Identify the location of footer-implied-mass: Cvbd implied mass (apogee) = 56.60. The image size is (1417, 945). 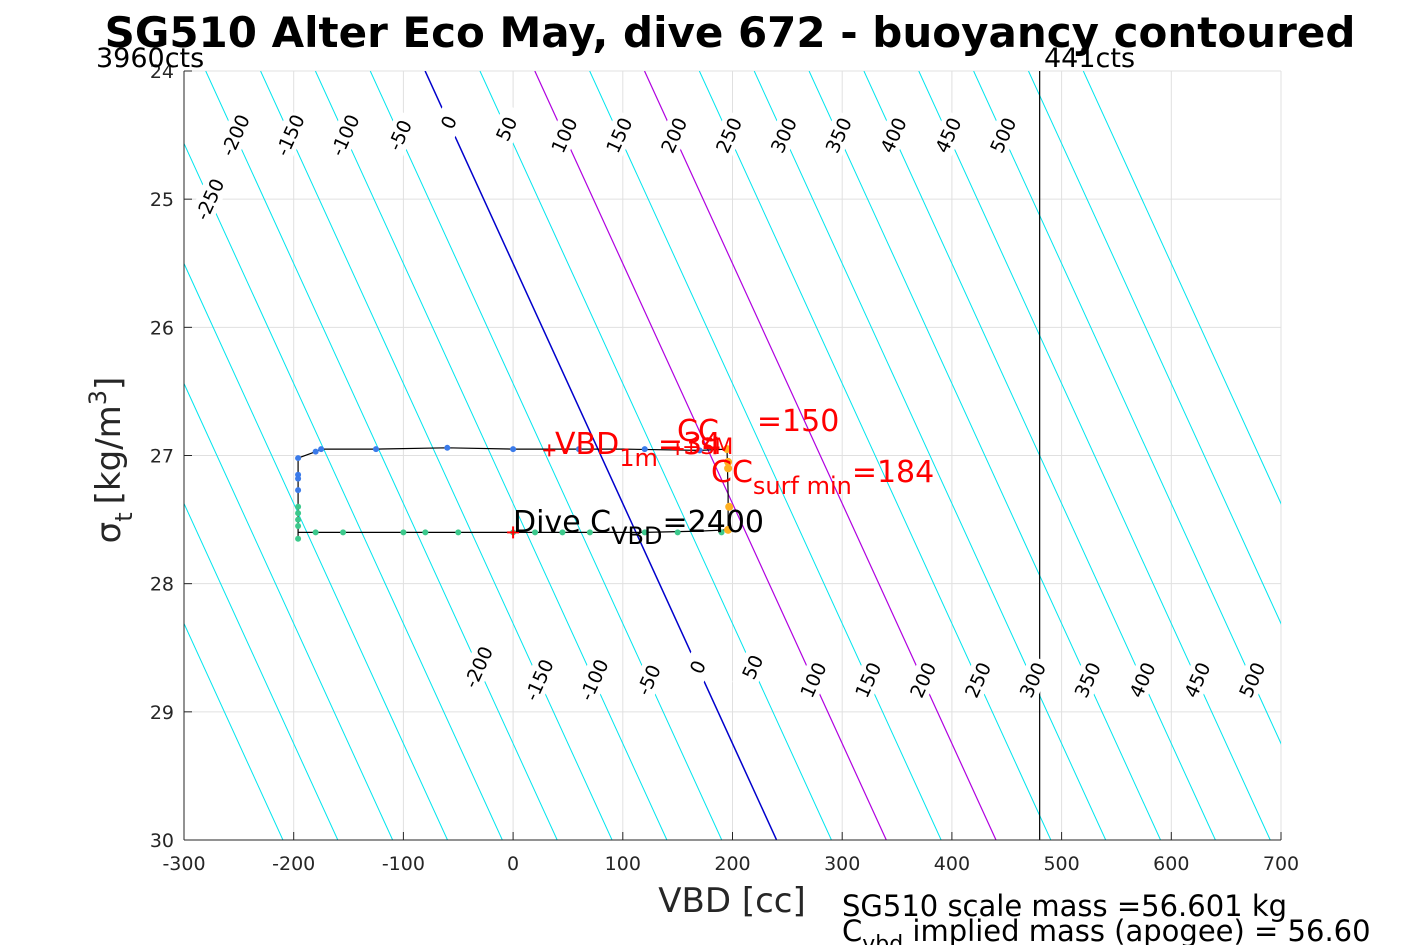
(1106, 929).